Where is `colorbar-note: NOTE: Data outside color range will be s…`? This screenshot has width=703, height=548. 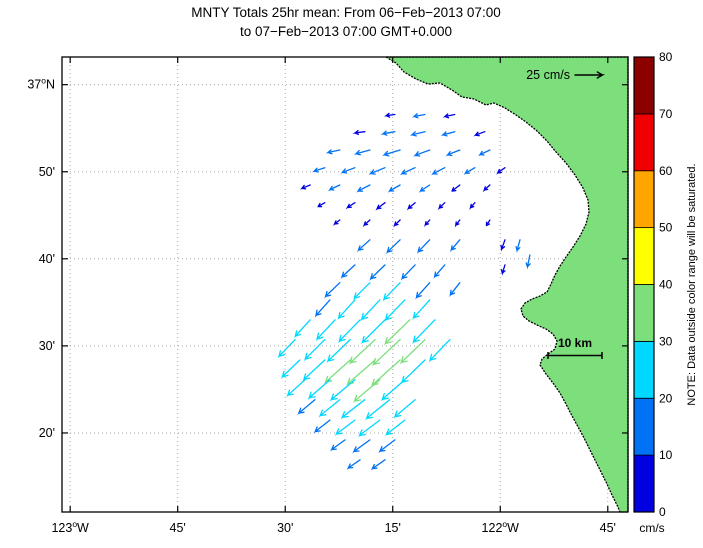
colorbar-note: NOTE: Data outside color range will be s… is located at coordinates (692, 284).